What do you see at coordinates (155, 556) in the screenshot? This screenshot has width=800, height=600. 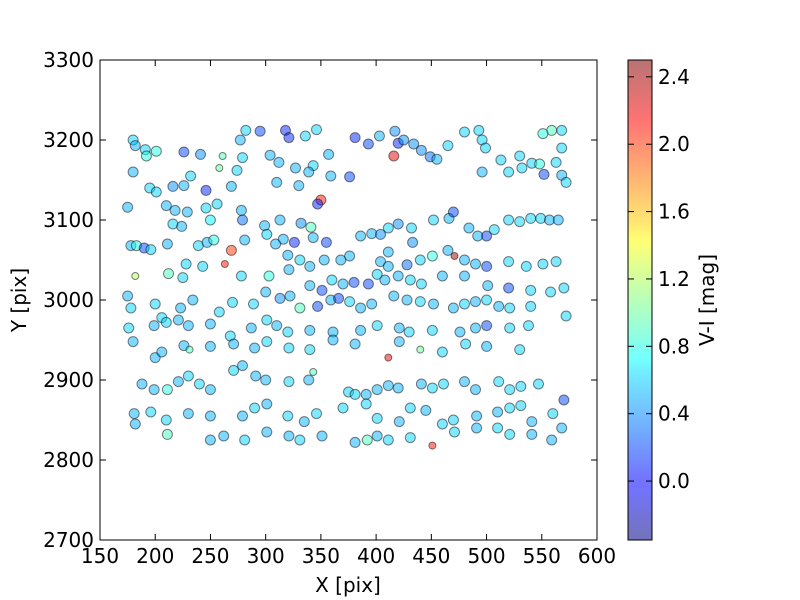 I see `x-tick-label: 200` at bounding box center [155, 556].